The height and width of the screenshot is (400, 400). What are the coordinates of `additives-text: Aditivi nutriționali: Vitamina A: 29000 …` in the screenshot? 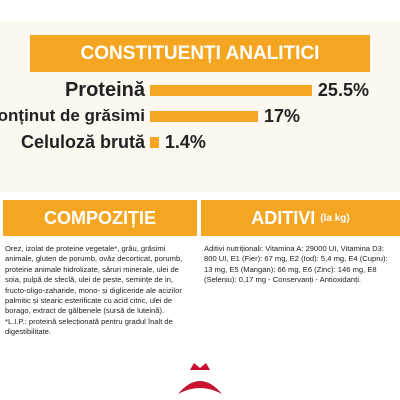 It's located at (296, 264).